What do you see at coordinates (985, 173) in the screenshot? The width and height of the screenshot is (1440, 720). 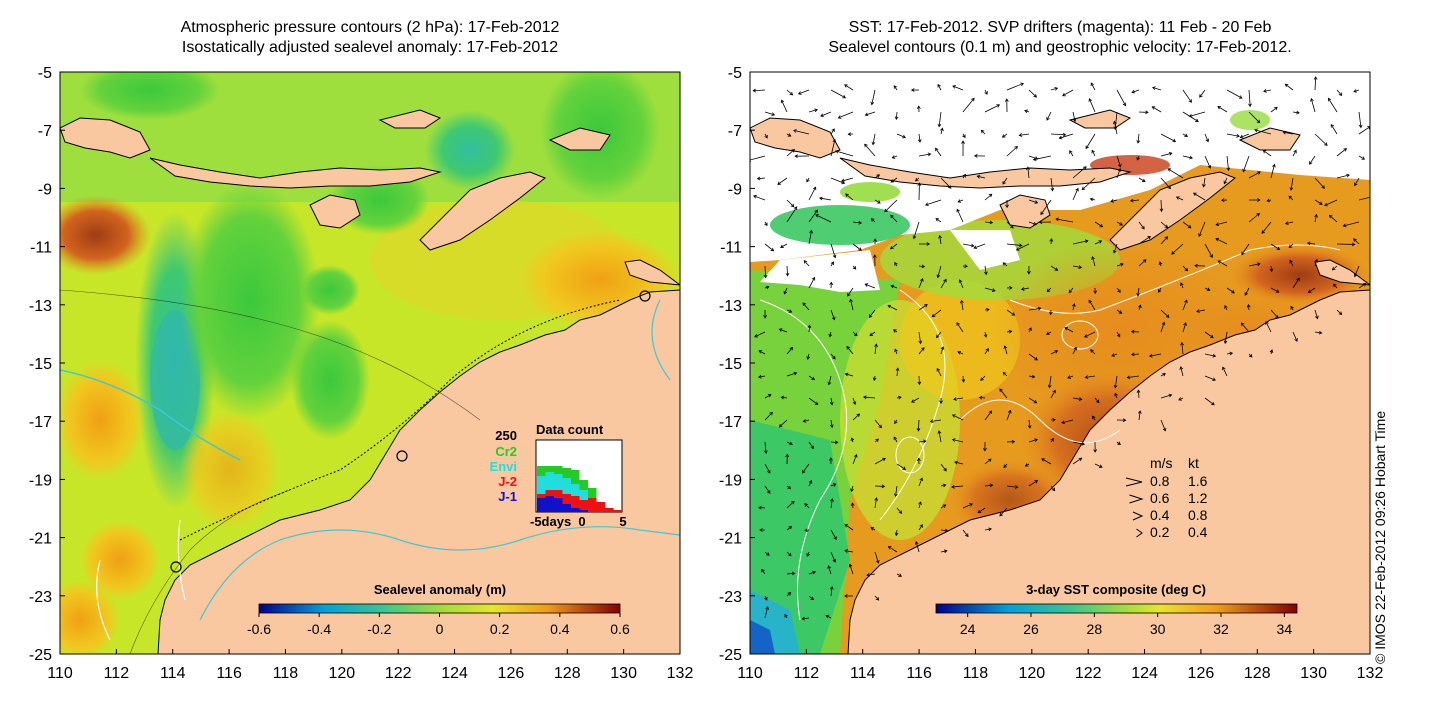 I see `right-island-chain` at bounding box center [985, 173].